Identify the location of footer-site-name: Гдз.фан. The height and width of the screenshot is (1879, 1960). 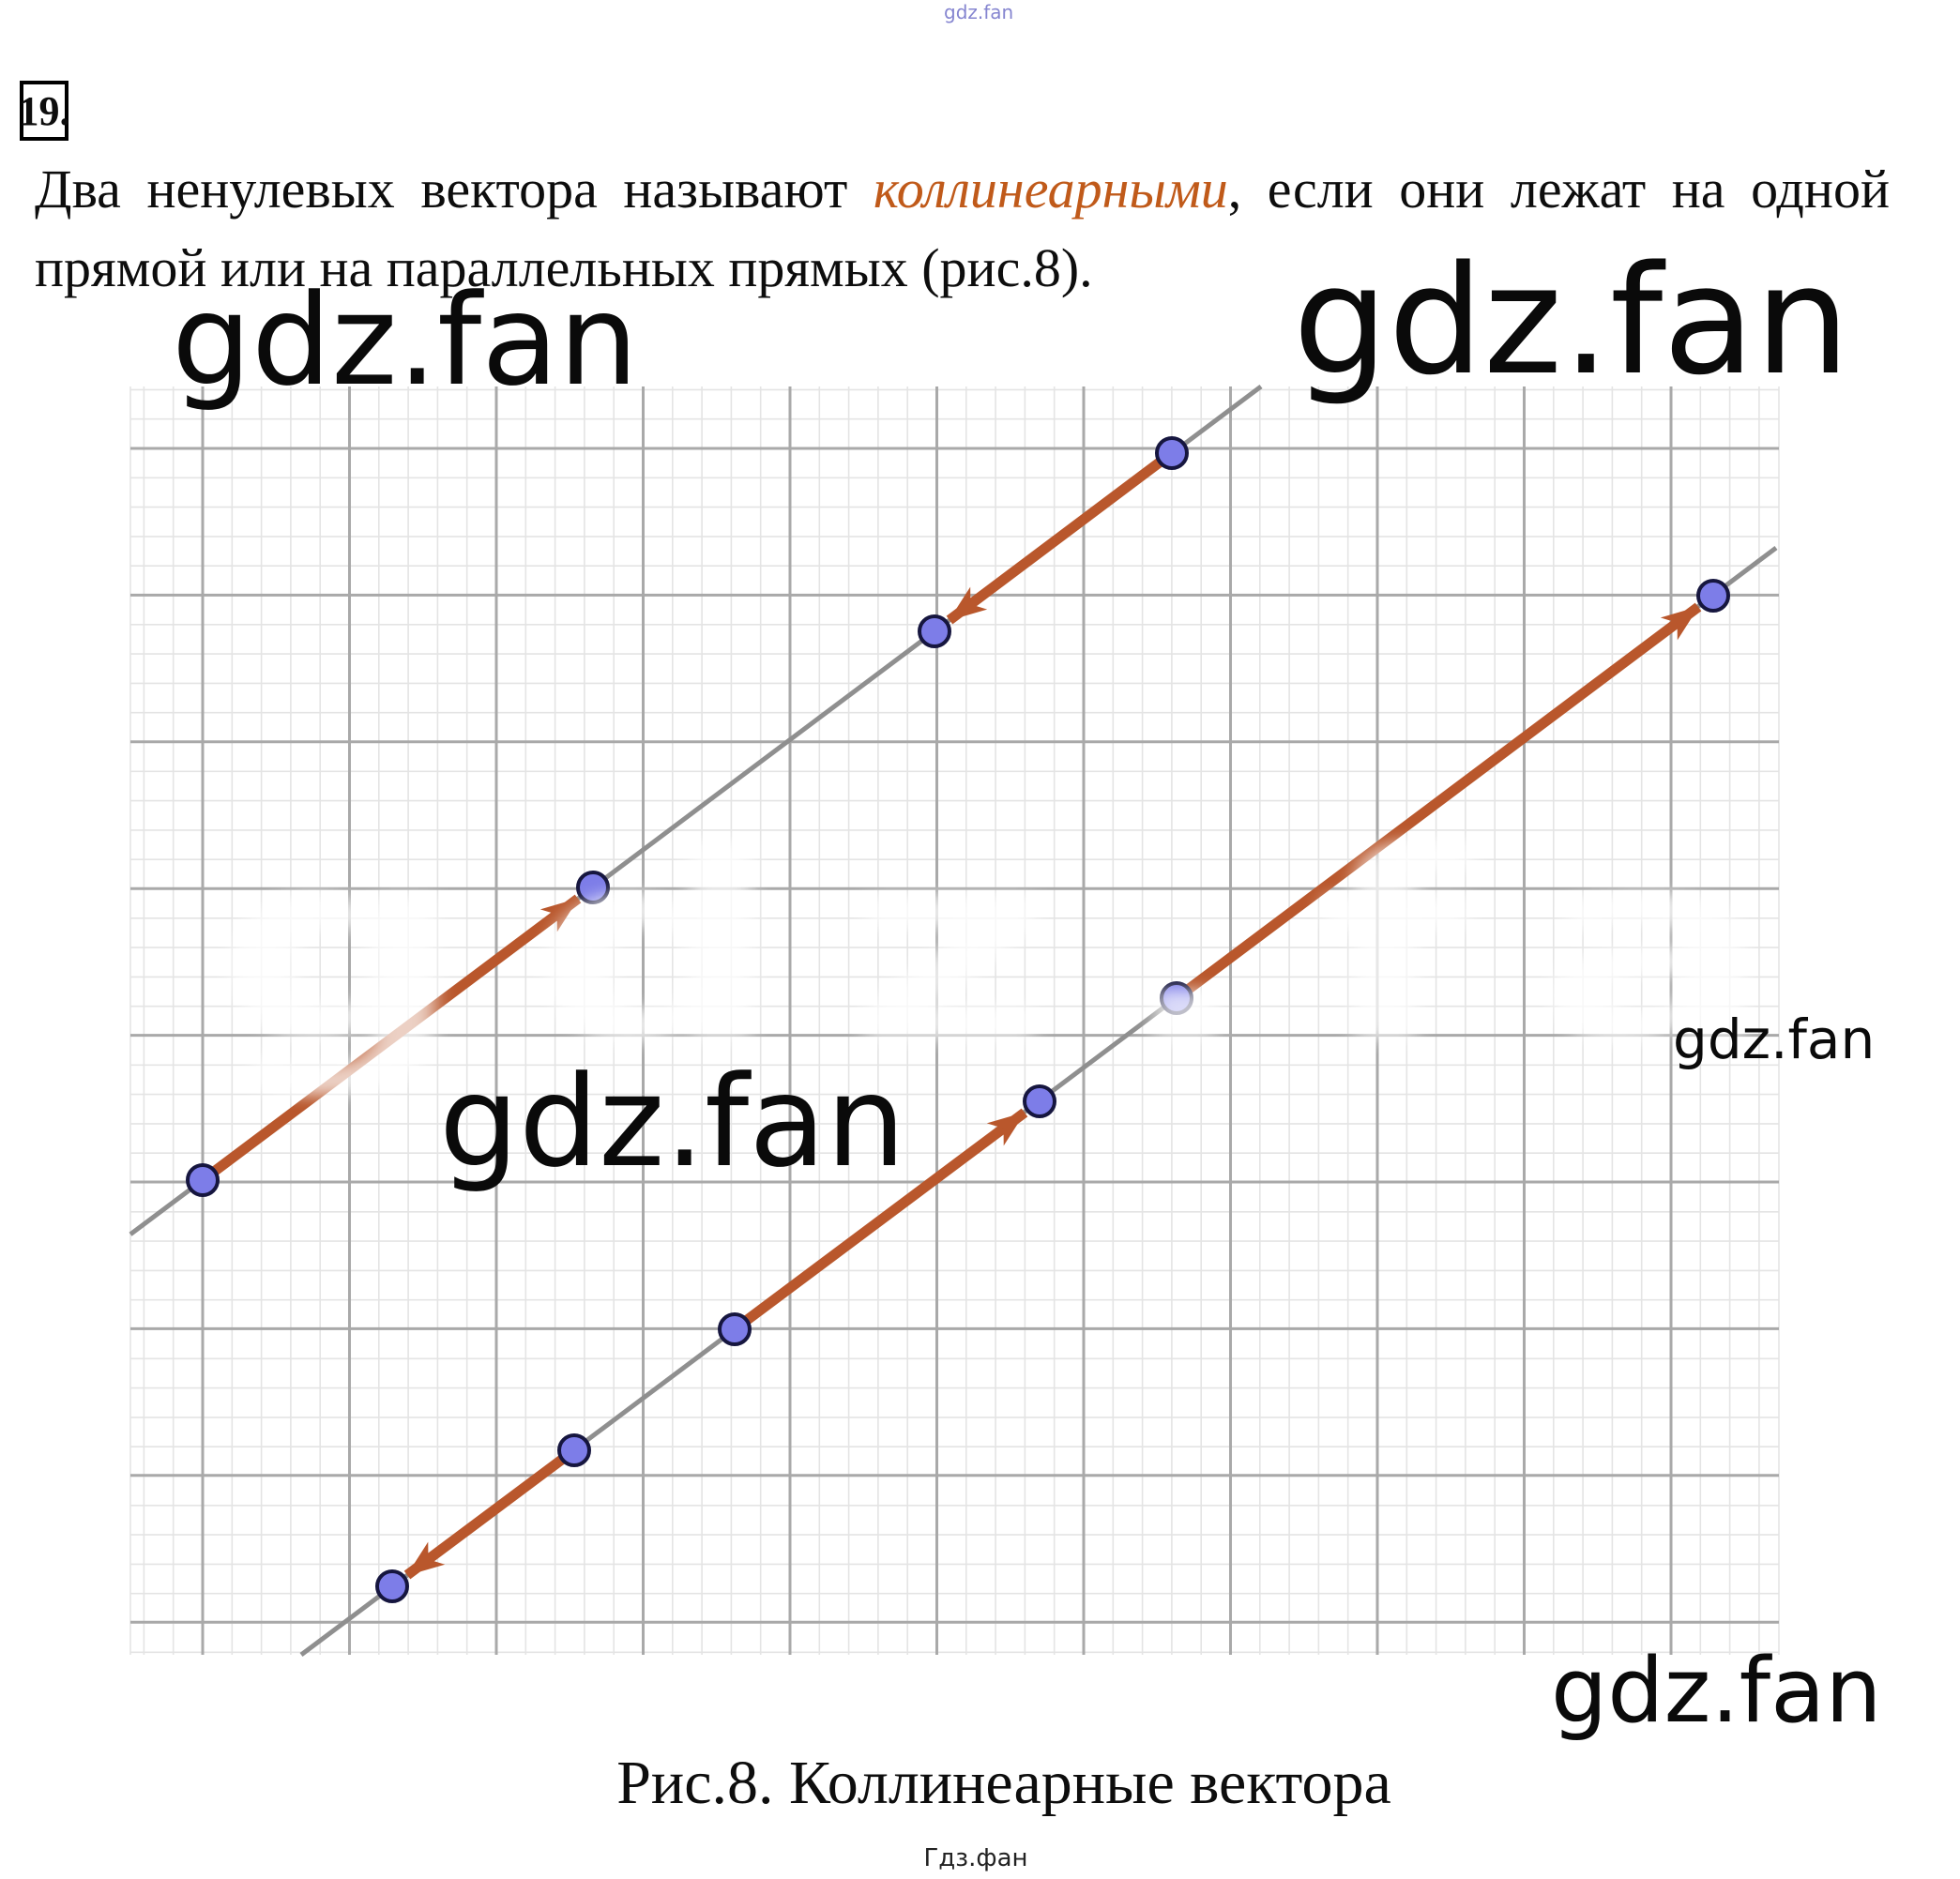
(975, 1858).